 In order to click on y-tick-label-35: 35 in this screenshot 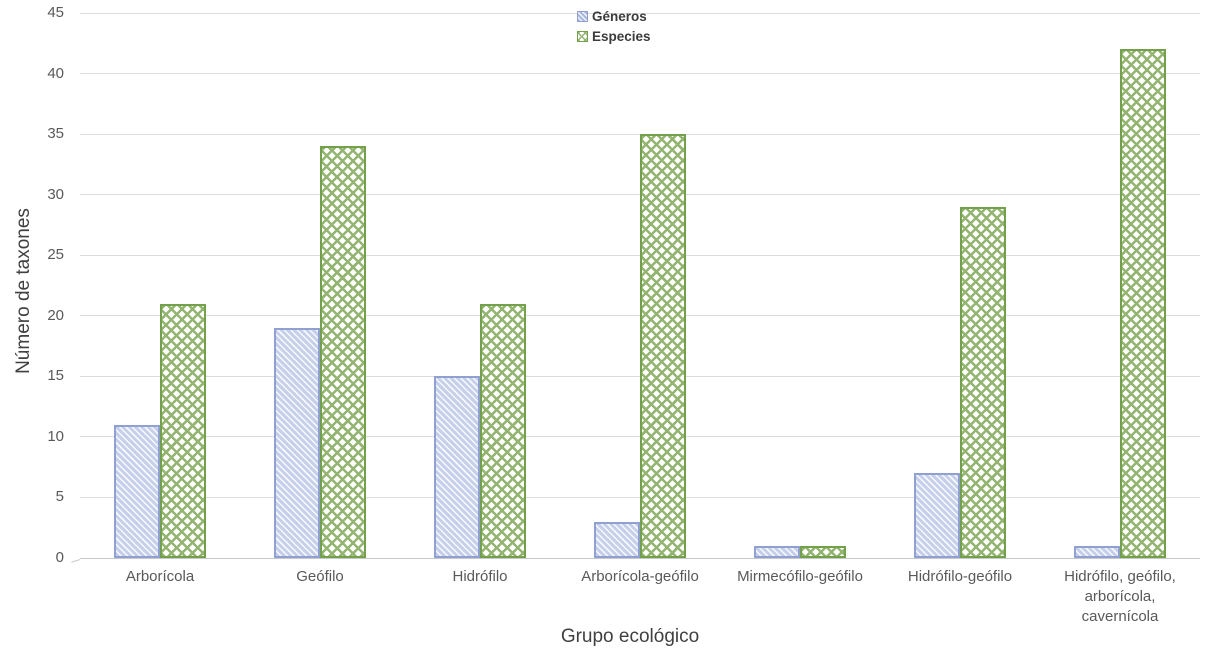, I will do `click(55, 134)`.